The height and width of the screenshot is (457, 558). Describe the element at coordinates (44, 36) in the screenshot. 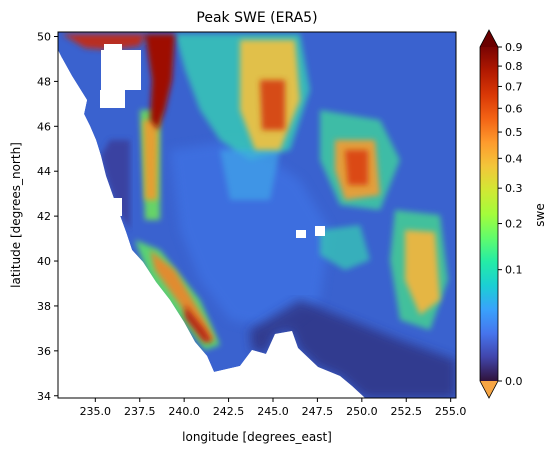

I see `y-tick-label: 50` at that location.